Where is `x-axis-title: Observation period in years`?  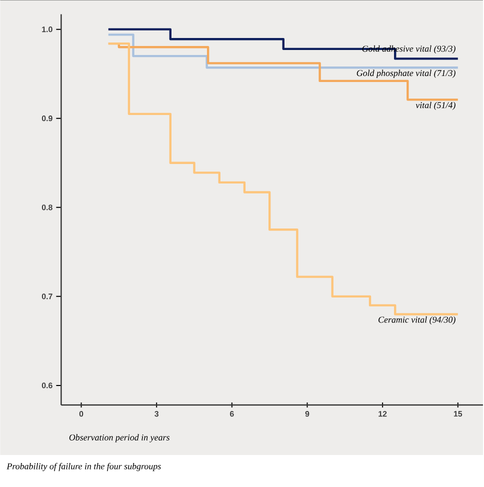 x-axis-title: Observation period in years is located at coordinates (120, 438).